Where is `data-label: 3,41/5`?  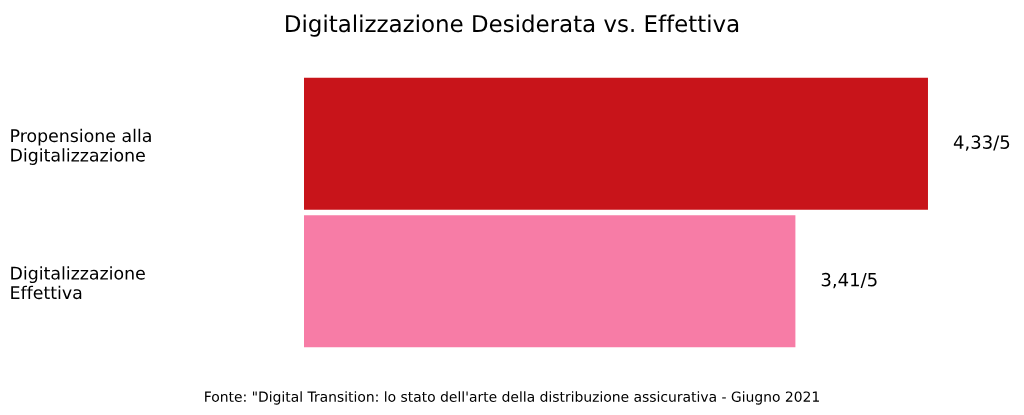
data-label: 3,41/5 is located at coordinates (849, 280).